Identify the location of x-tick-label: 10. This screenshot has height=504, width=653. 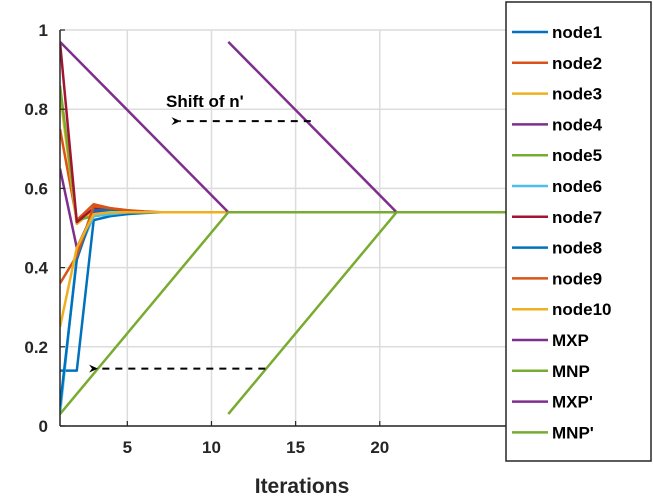
(211, 447).